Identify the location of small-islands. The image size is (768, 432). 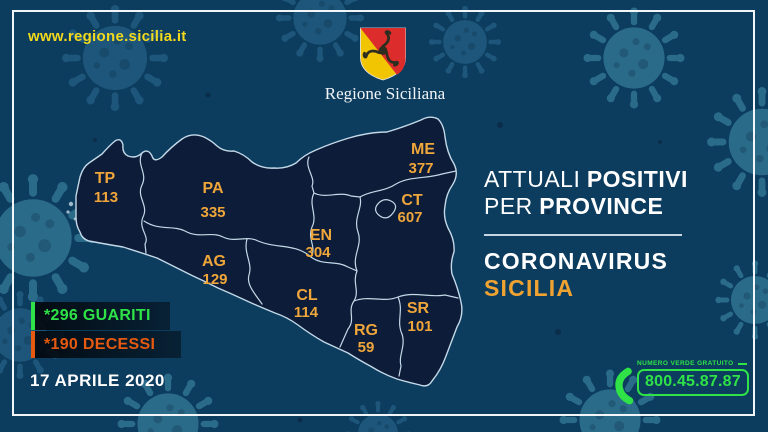
(71, 211).